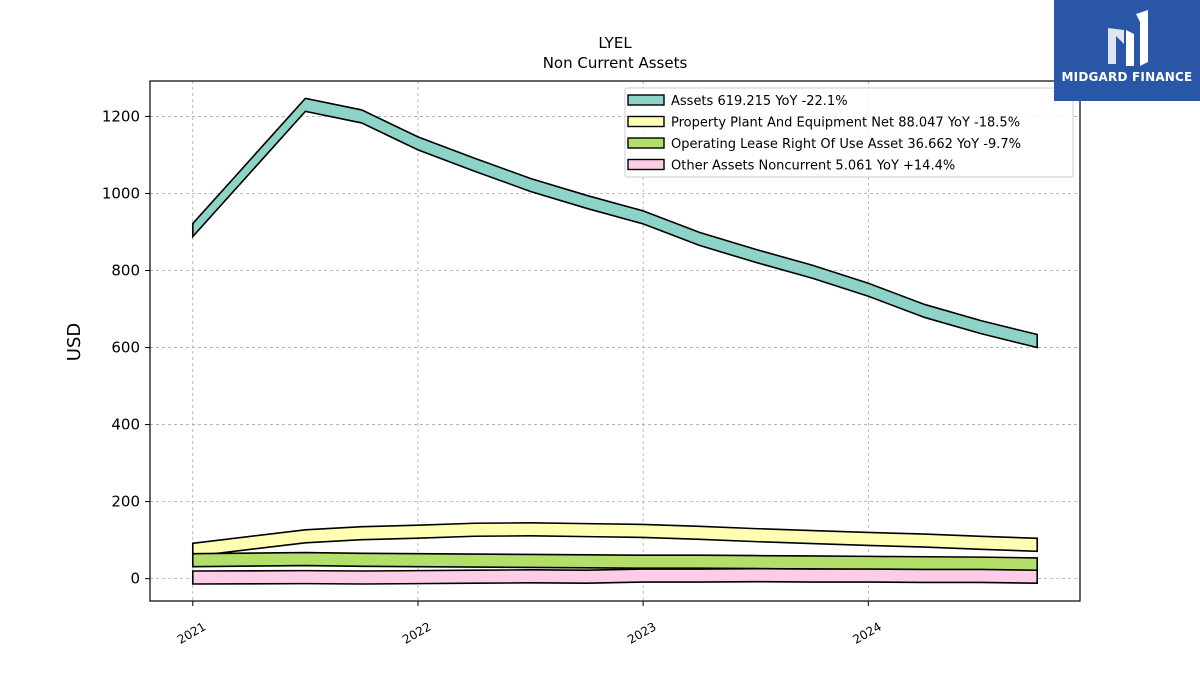 The width and height of the screenshot is (1200, 675). Describe the element at coordinates (529, 624) in the screenshot. I see `x-axis: 2021 2022 2023 2024` at that location.